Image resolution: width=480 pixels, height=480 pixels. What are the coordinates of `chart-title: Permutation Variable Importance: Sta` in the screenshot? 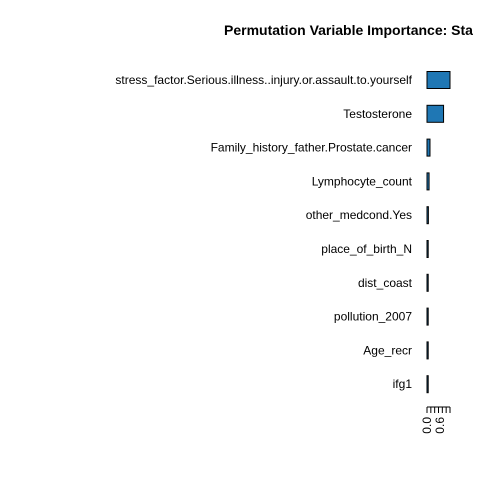 It's located at (348, 30).